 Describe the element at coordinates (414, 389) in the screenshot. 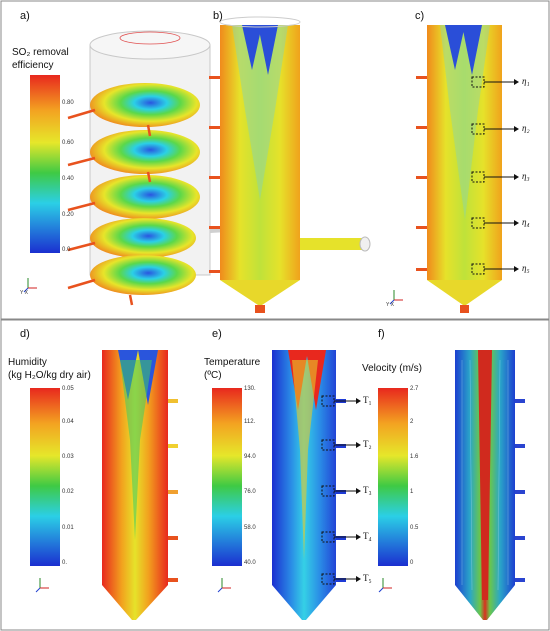

I see `tick-f-0: 2.7` at that location.